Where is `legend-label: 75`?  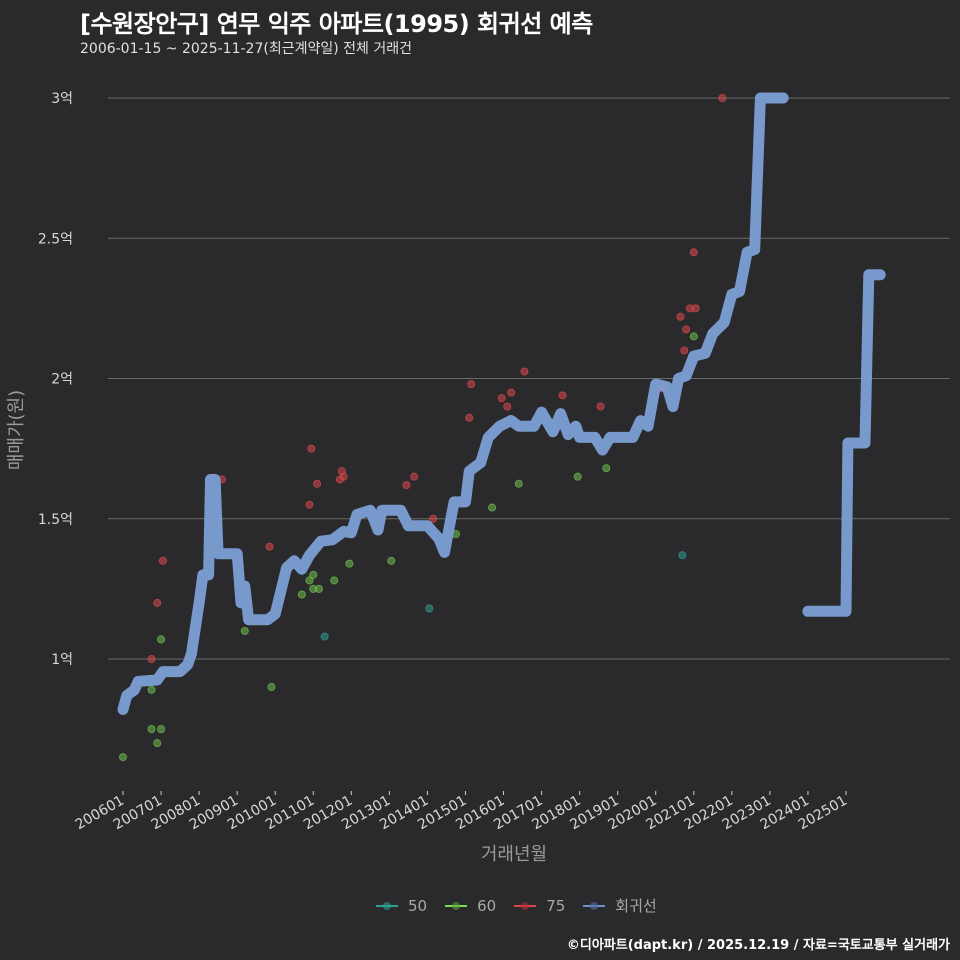
legend-label: 75 is located at coordinates (556, 905).